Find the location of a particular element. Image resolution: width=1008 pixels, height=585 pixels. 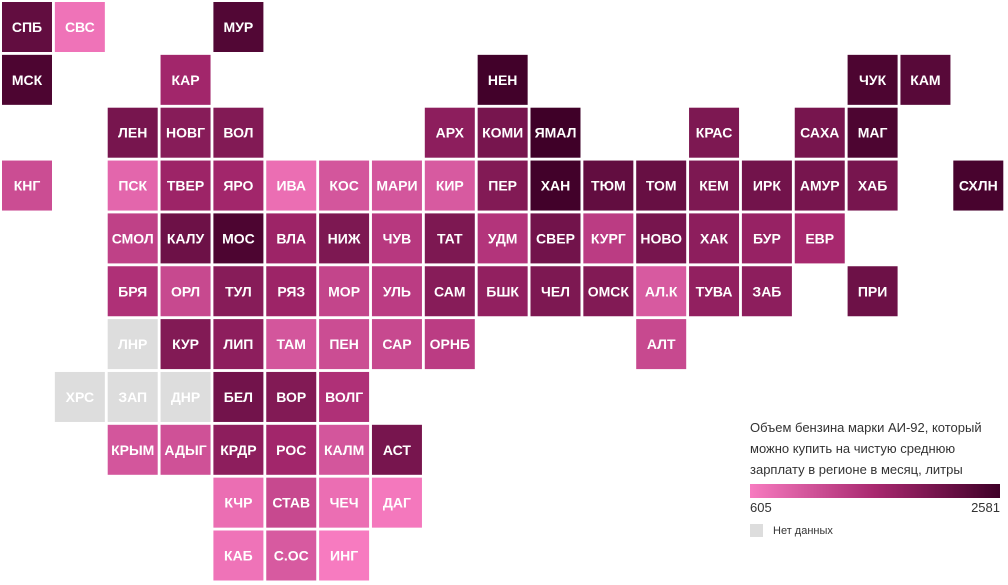

legend-nodata-label: Нет данных is located at coordinates (803, 530).